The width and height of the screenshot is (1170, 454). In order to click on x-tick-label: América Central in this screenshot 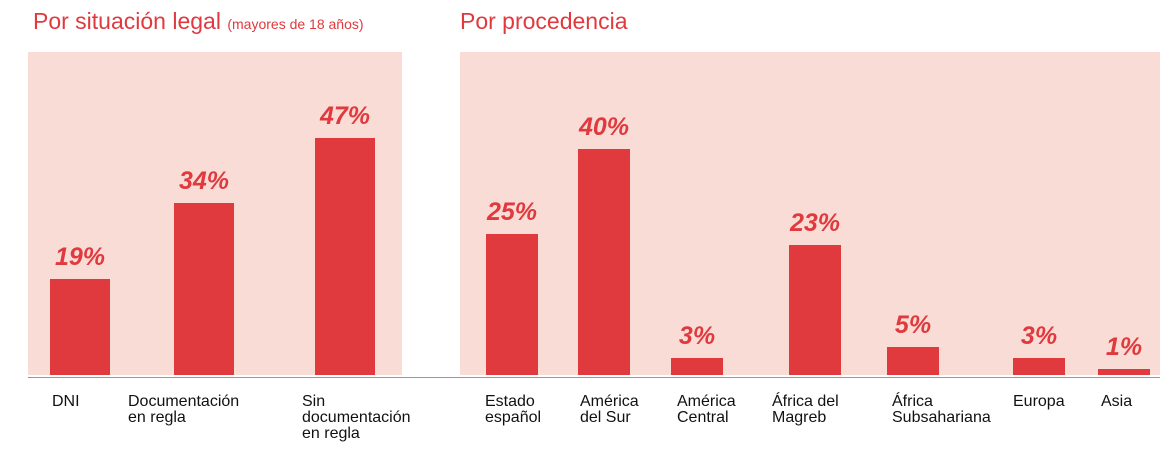, I will do `click(706, 409)`.